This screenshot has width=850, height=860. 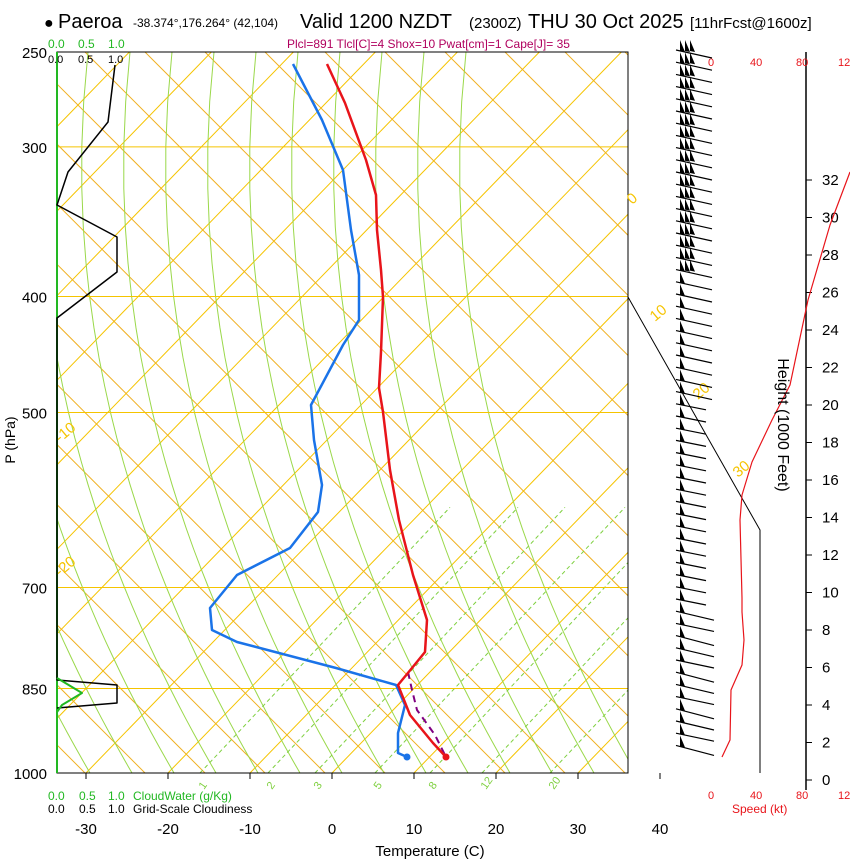 What do you see at coordinates (751, 23) in the screenshot?
I see `header-forecast: [11hrFcst@1600z]` at bounding box center [751, 23].